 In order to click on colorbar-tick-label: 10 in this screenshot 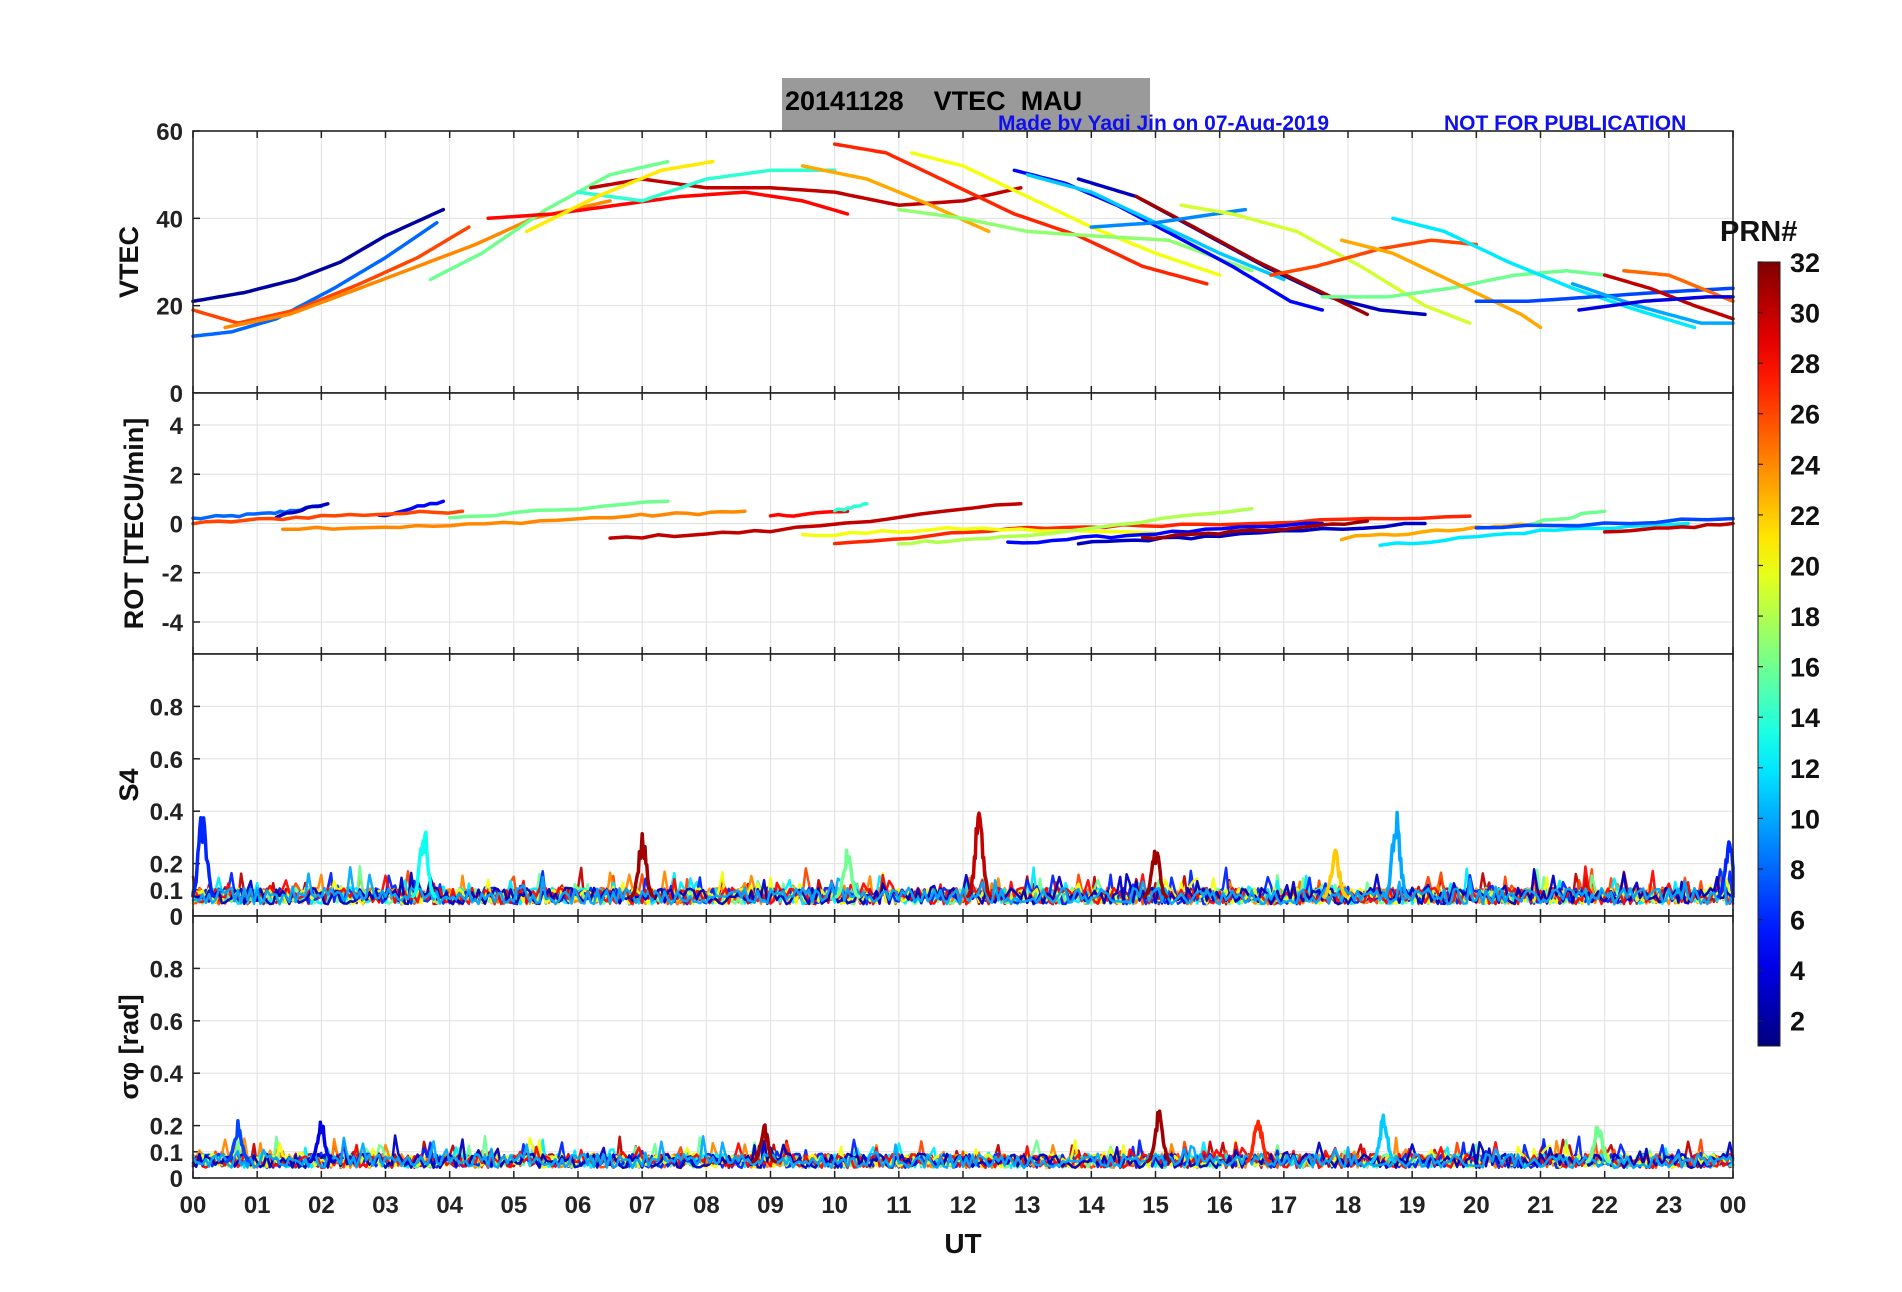, I will do `click(1805, 819)`.